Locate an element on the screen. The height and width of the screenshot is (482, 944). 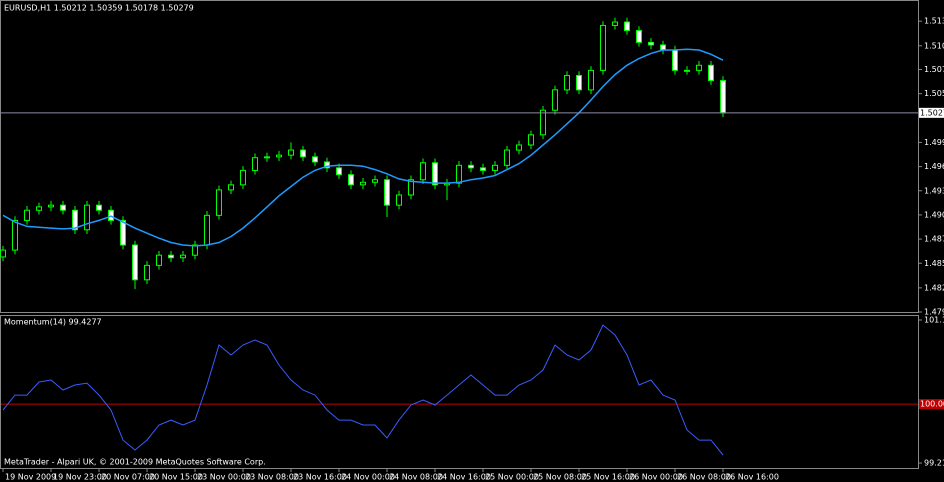
x-tick-label: 25 Nov 00:00 is located at coordinates (512, 477).